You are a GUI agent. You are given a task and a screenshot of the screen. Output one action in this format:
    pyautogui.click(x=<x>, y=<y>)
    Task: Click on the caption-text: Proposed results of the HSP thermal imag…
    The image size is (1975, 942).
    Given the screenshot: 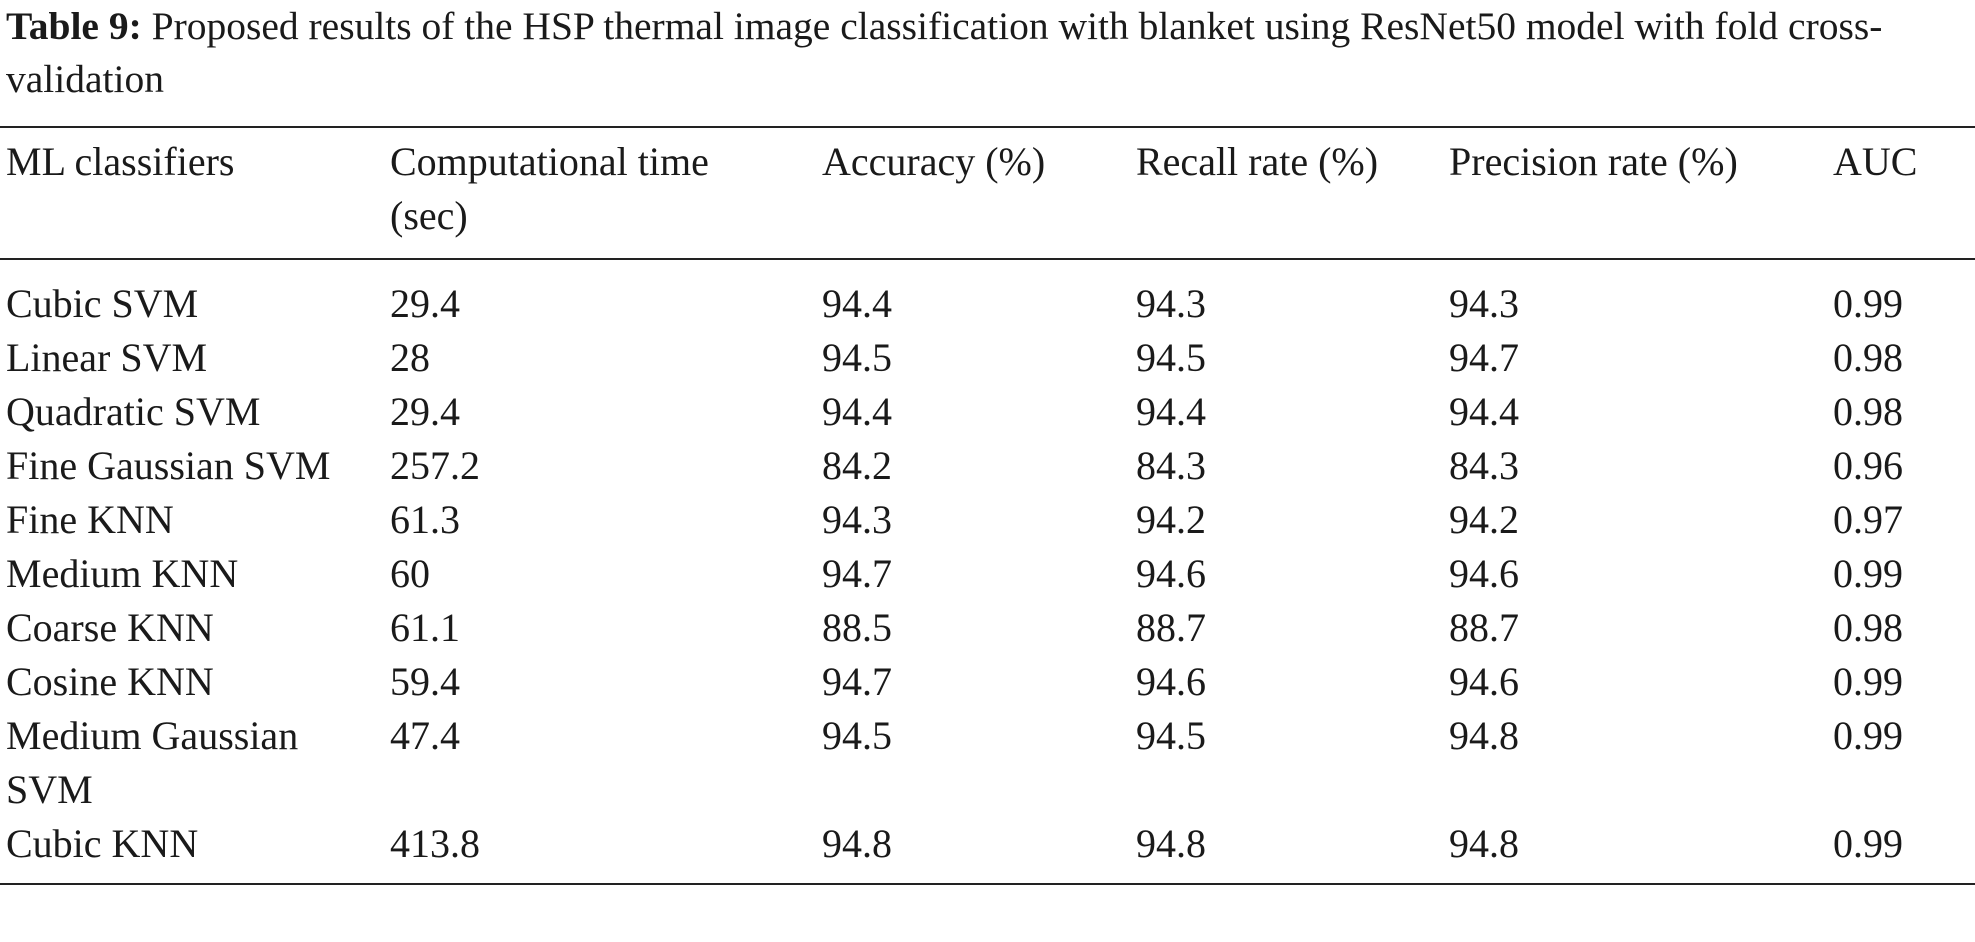 What is the action you would take?
    pyautogui.click(x=944, y=52)
    